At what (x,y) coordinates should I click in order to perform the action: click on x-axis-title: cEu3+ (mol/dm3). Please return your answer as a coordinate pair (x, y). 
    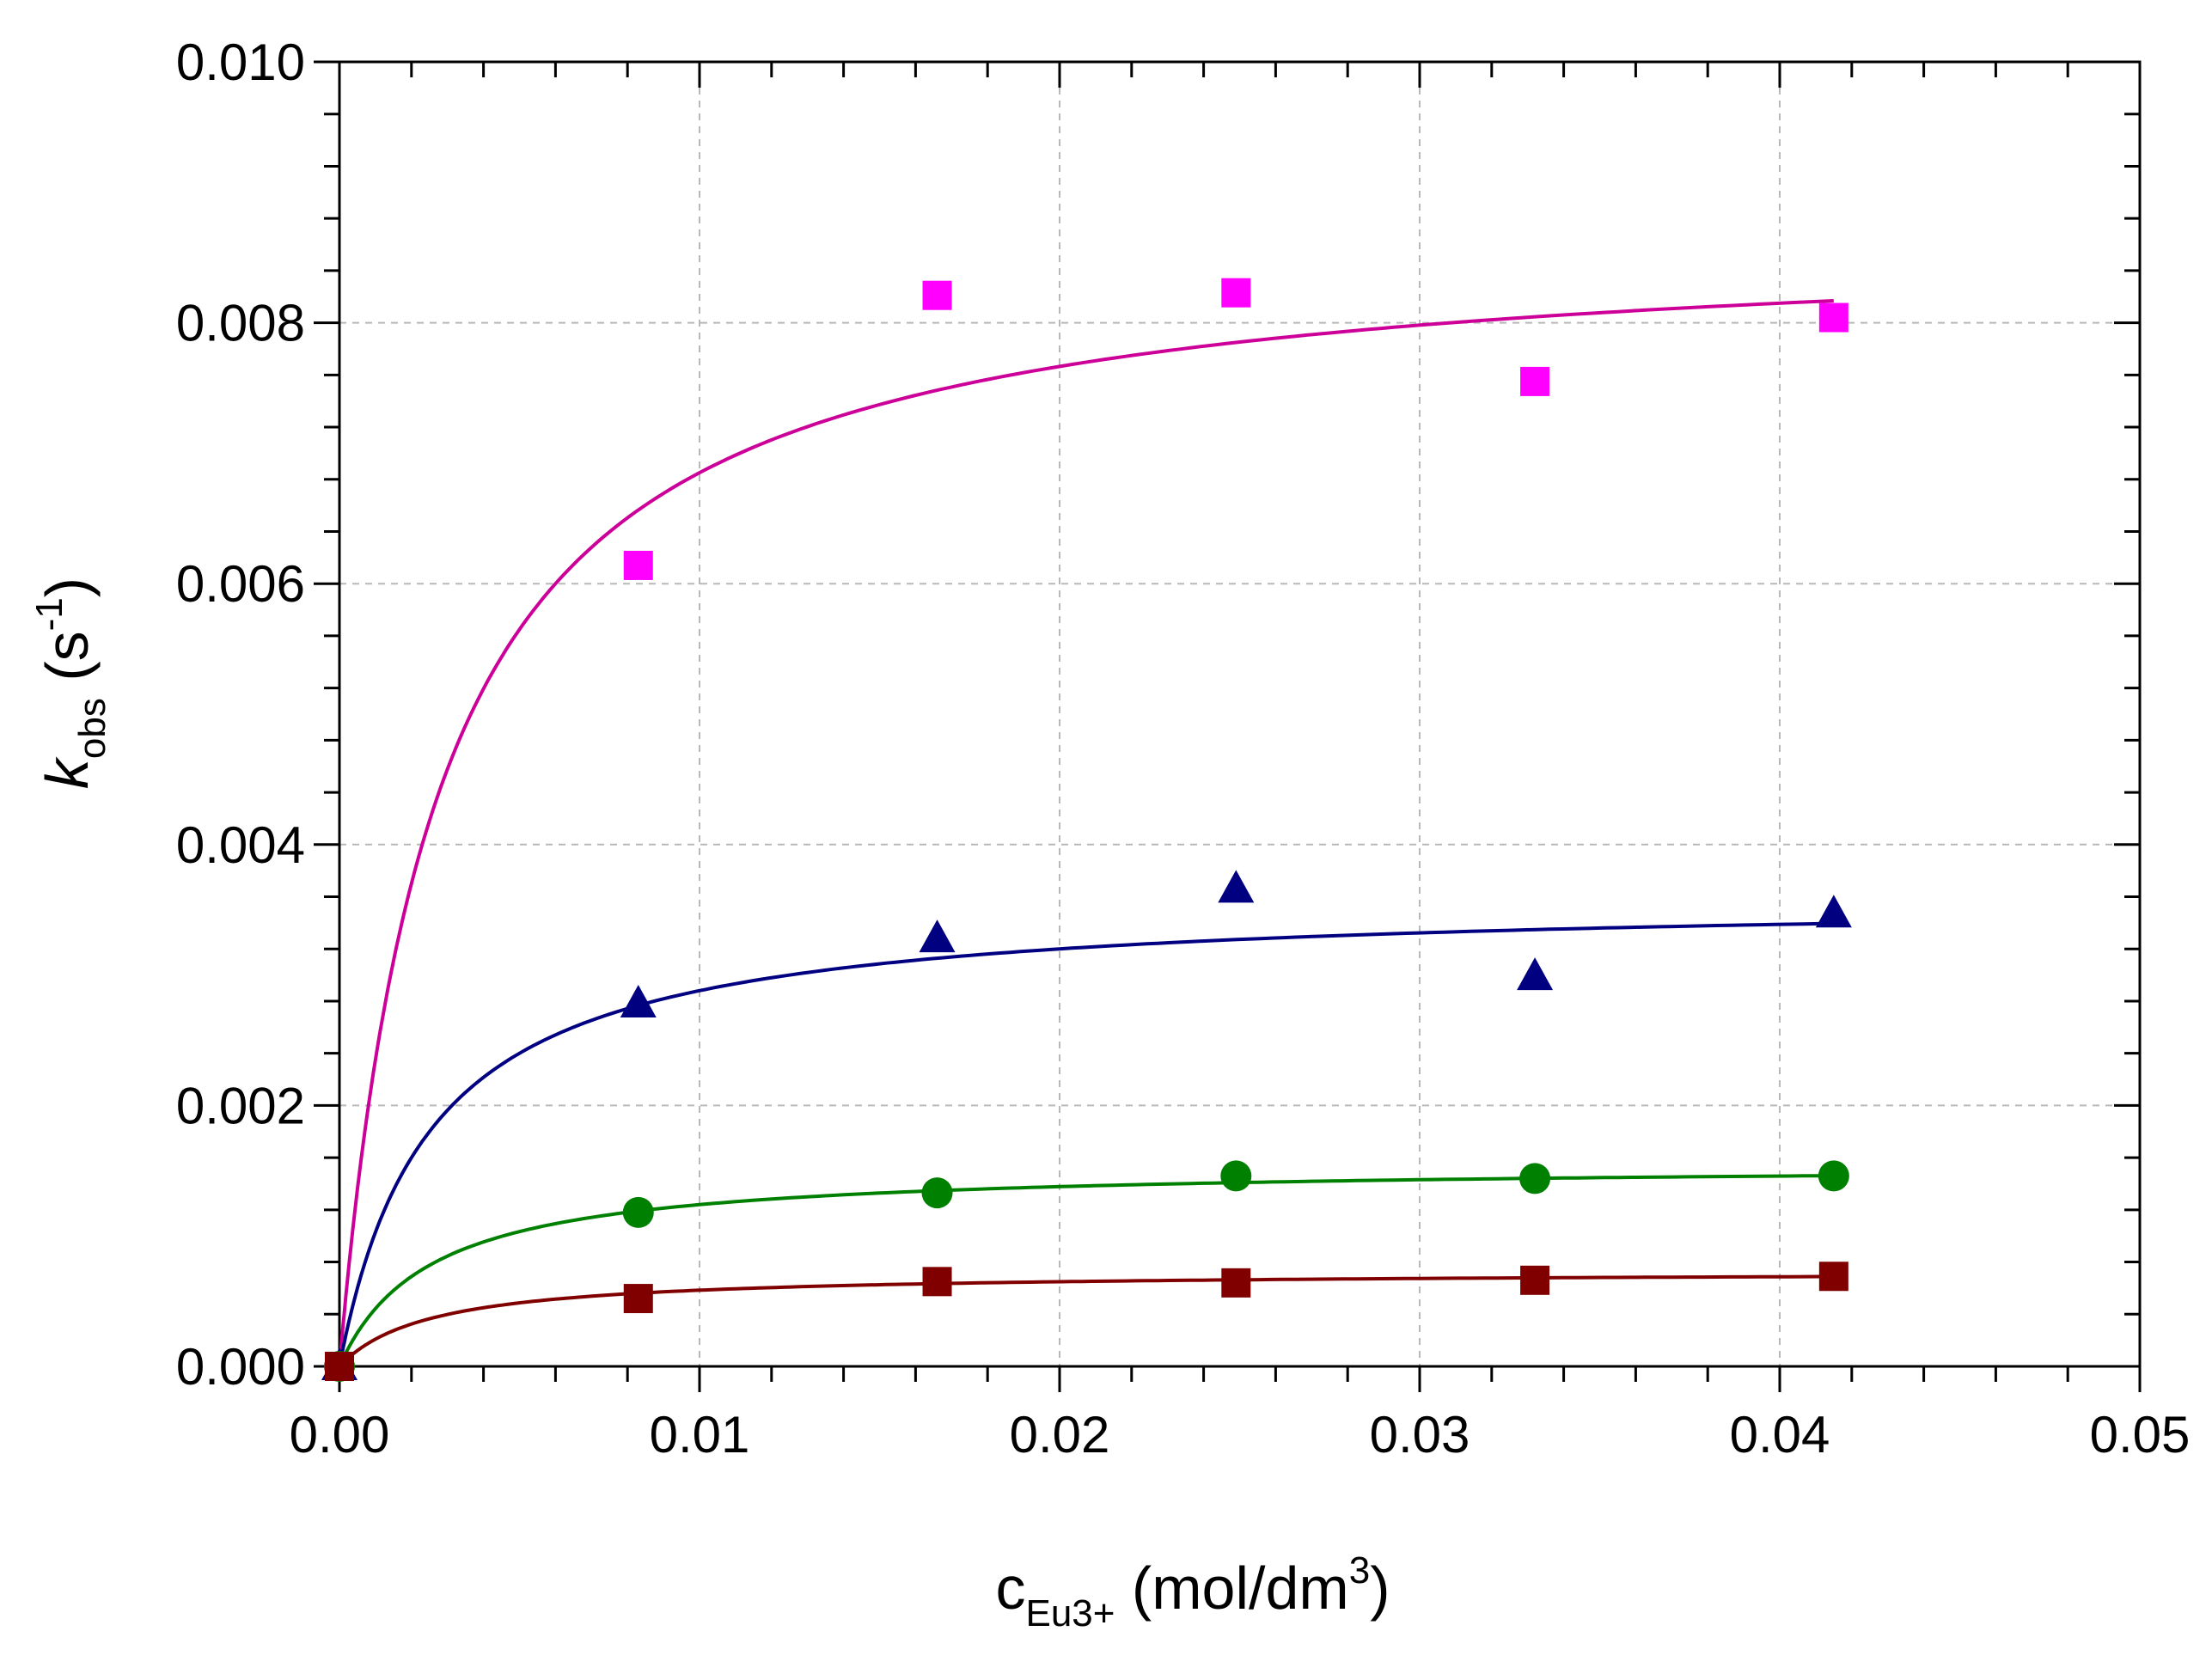
    Looking at the image, I should click on (1193, 1591).